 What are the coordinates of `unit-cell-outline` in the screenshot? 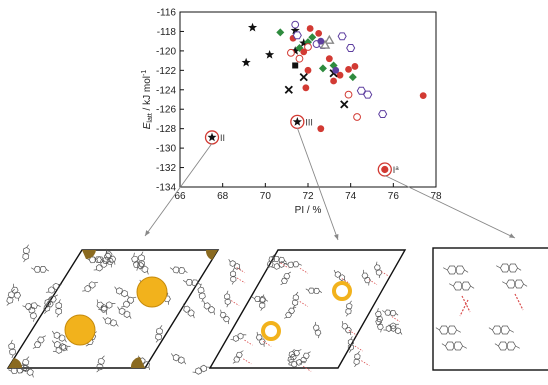 It's located at (490, 309).